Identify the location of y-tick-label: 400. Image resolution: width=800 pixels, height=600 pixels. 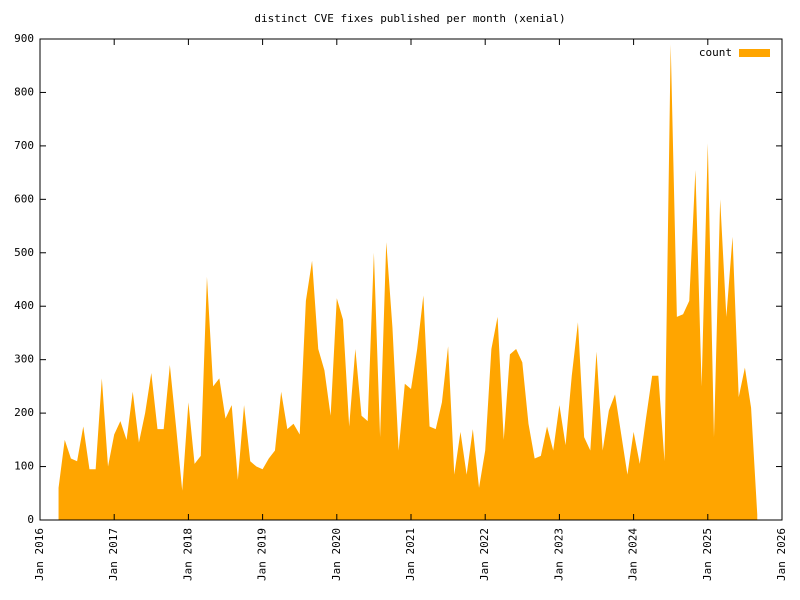
(24, 305).